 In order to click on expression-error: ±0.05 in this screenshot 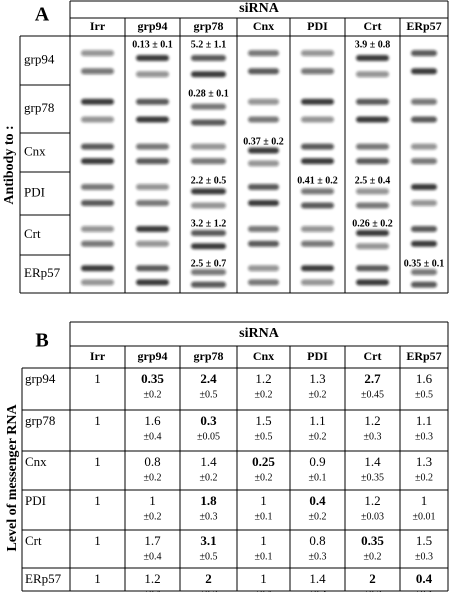, I will do `click(208, 436)`.